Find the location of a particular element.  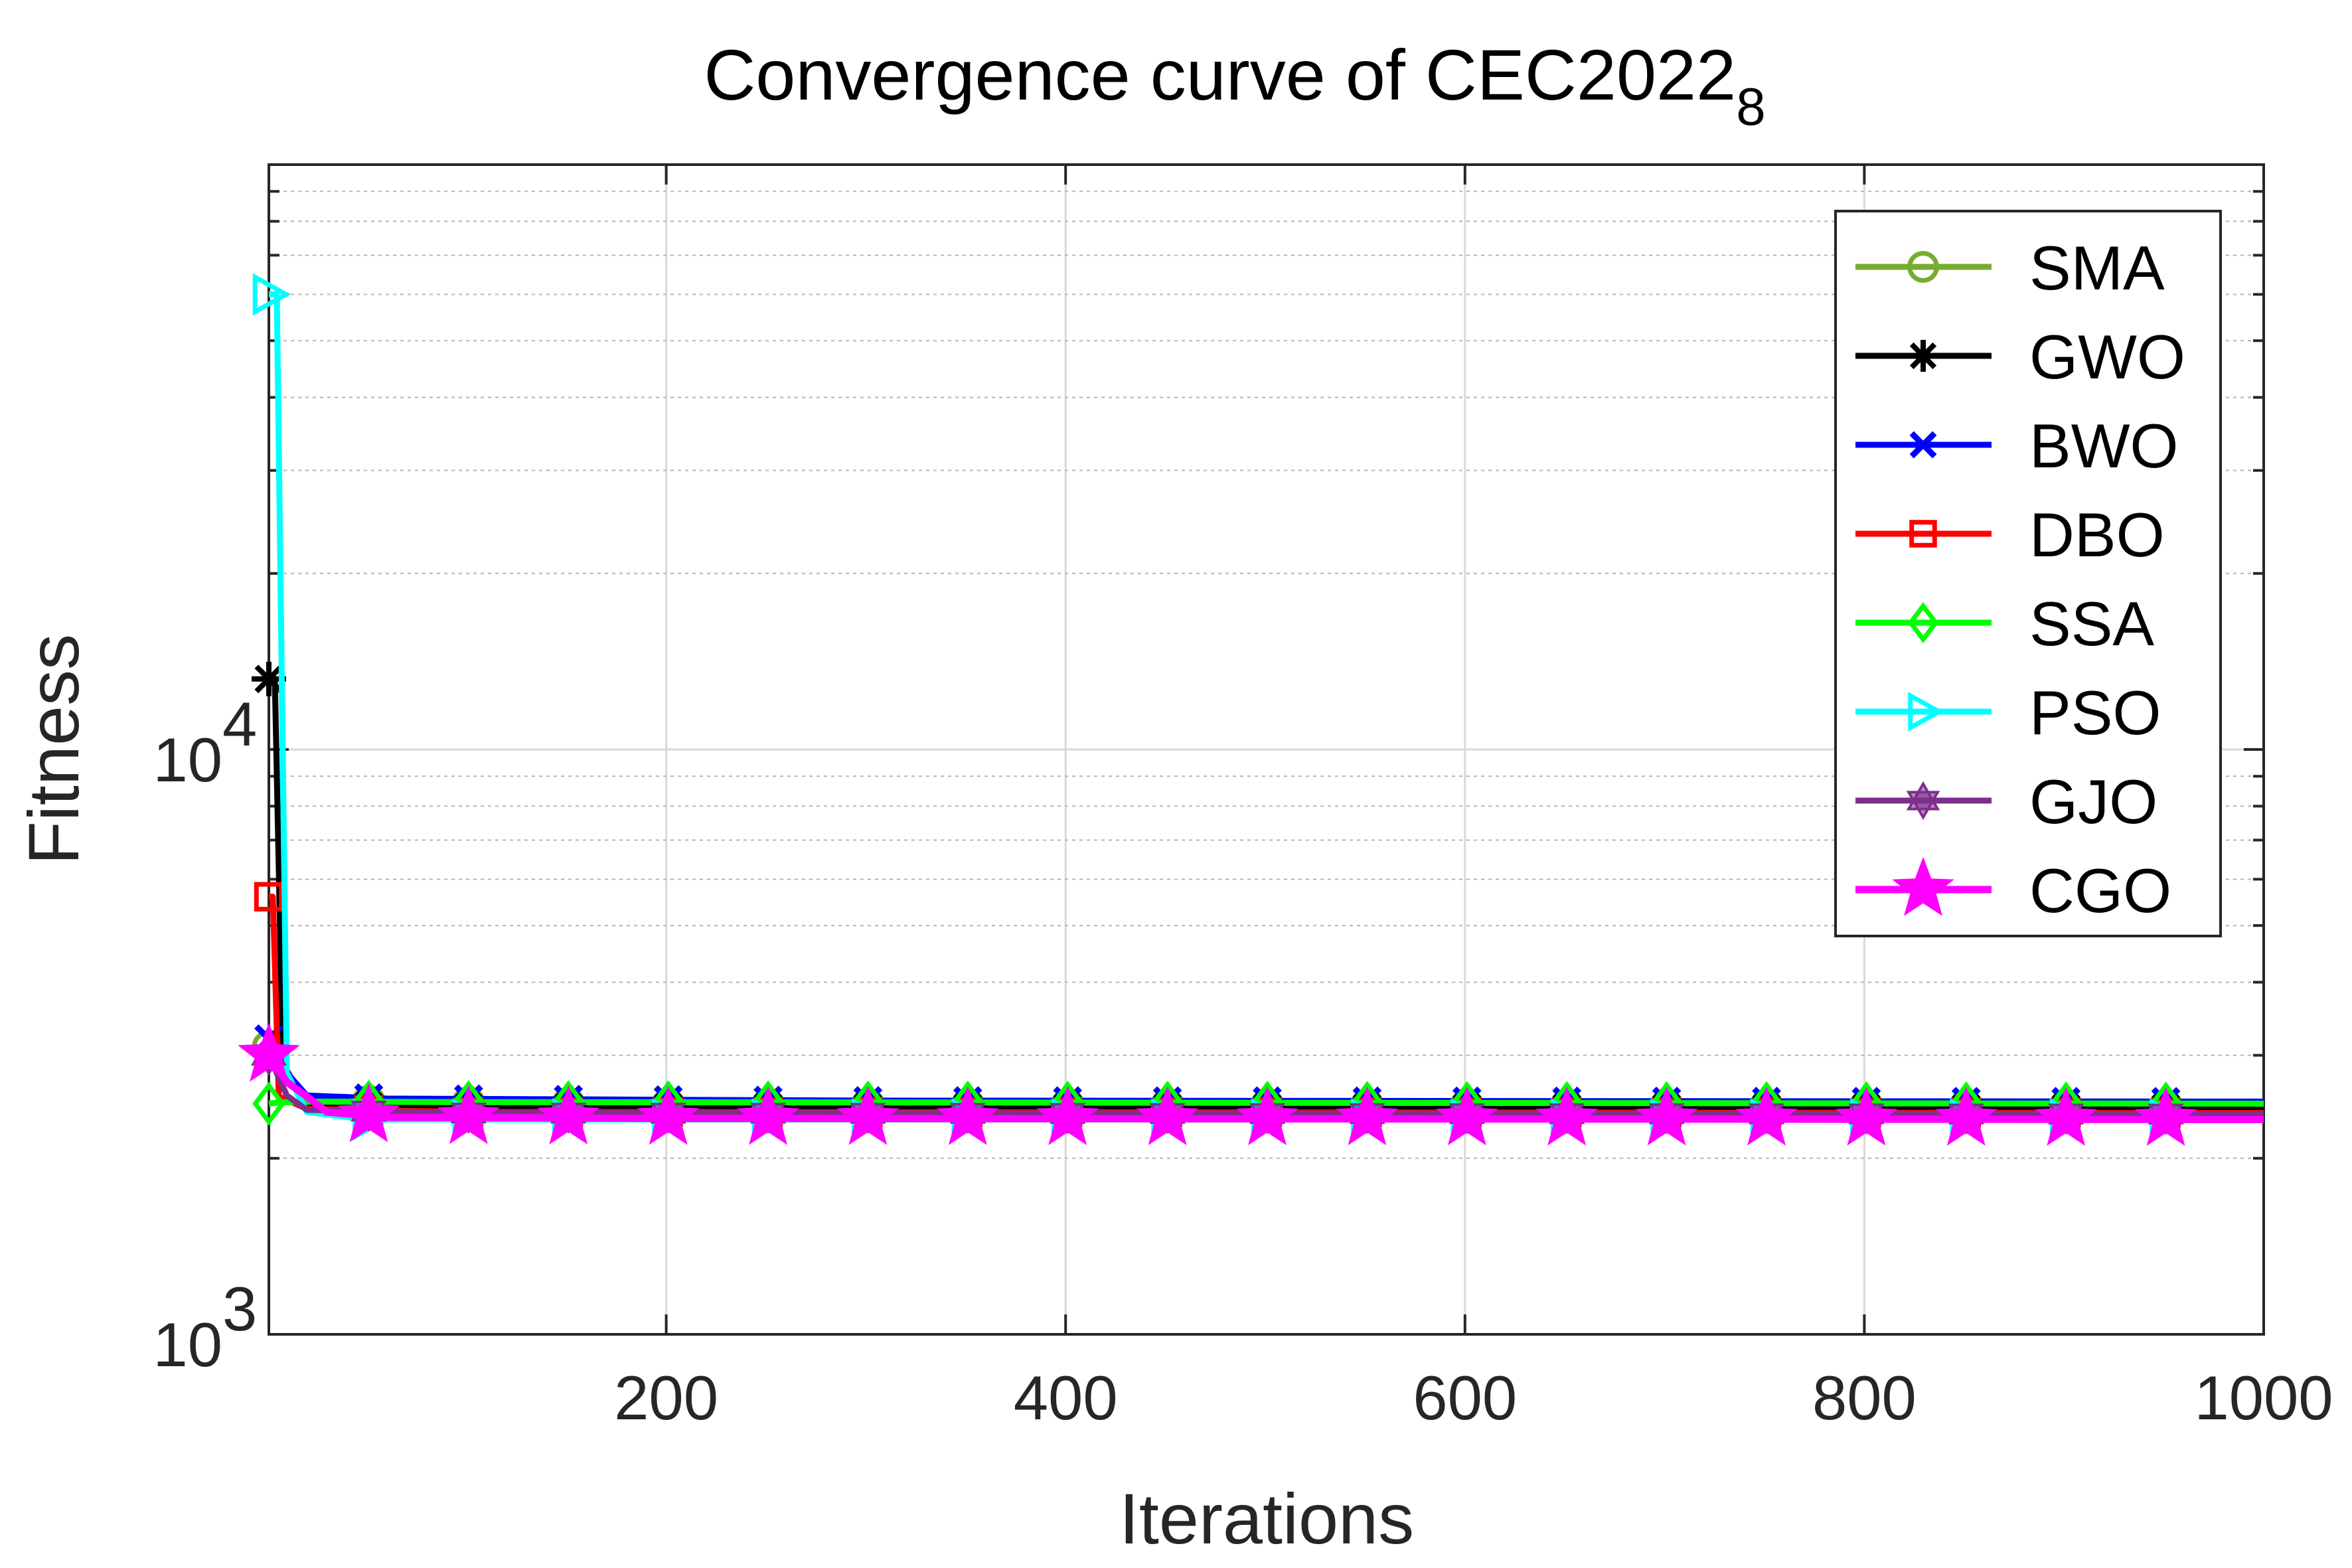

legend: SMA GWO BWO DBO SSA PSO GJO CGO is located at coordinates (2028, 573).